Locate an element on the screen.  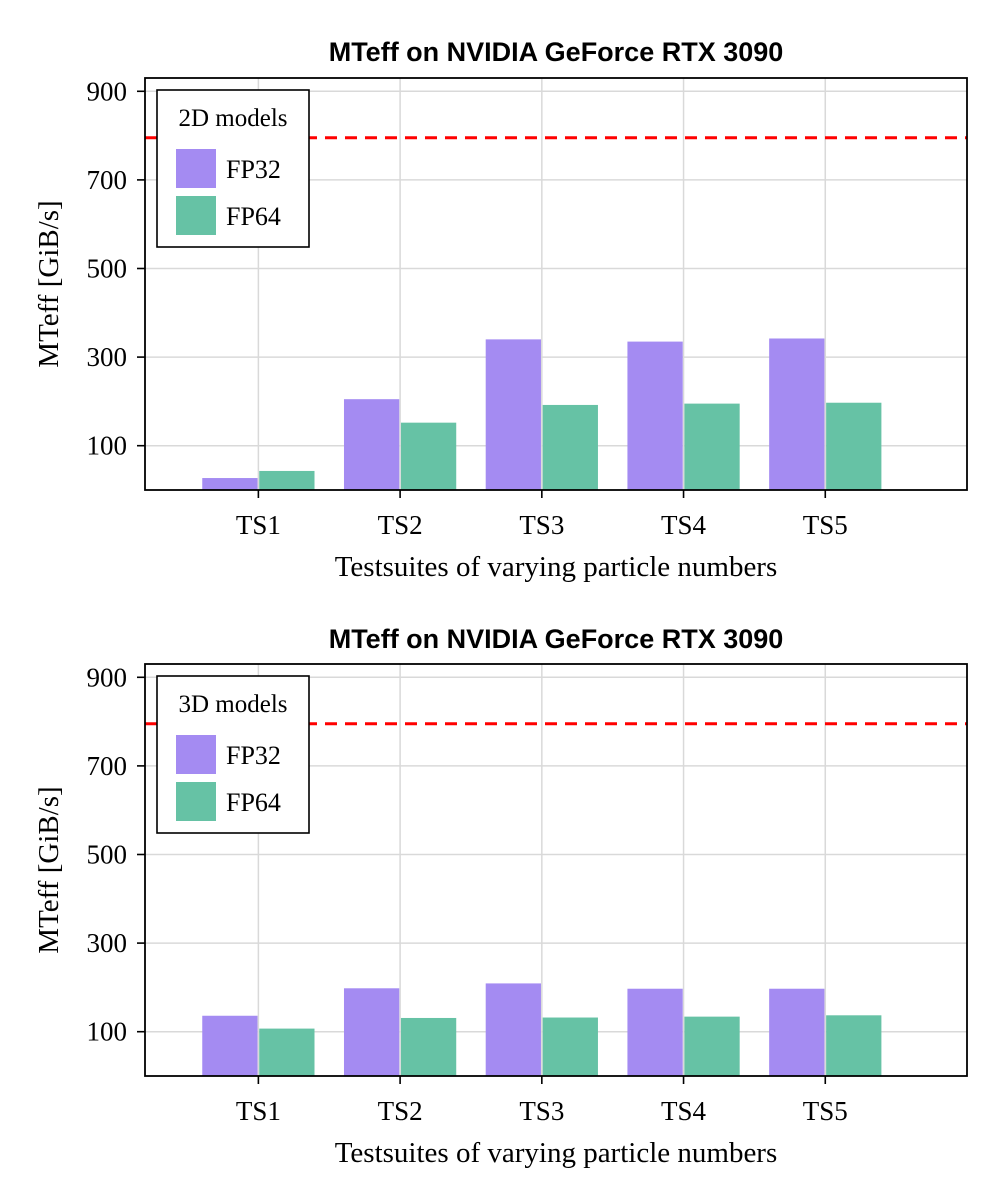
legend-title: 3D models is located at coordinates (232, 704).